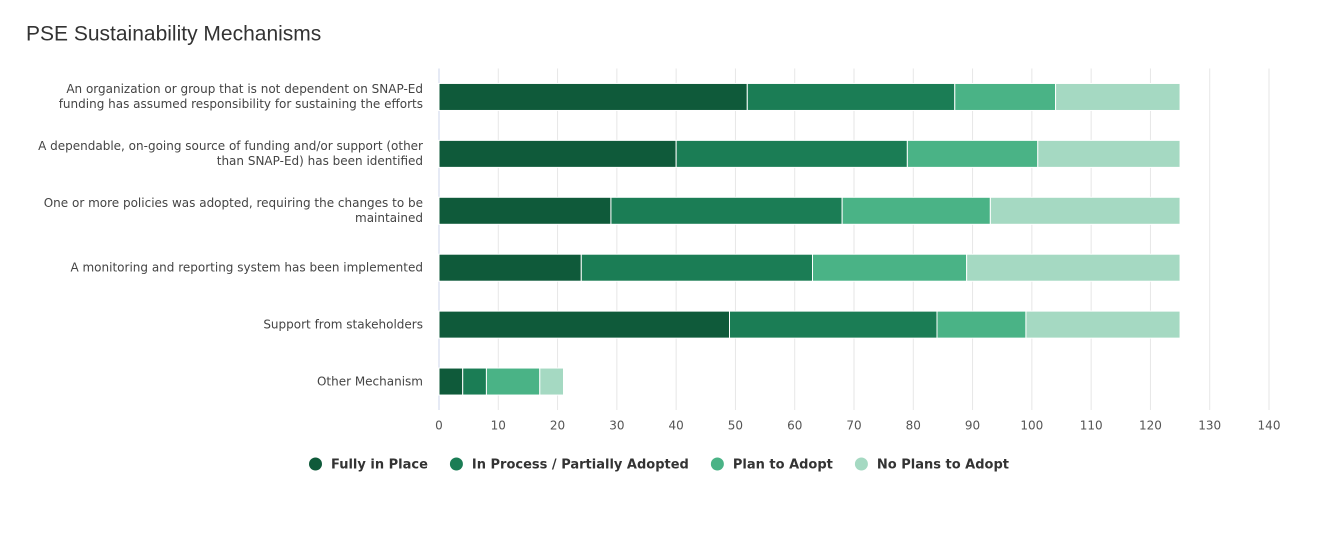  Describe the element at coordinates (1209, 426) in the screenshot. I see `x-tick-label: 130` at that location.